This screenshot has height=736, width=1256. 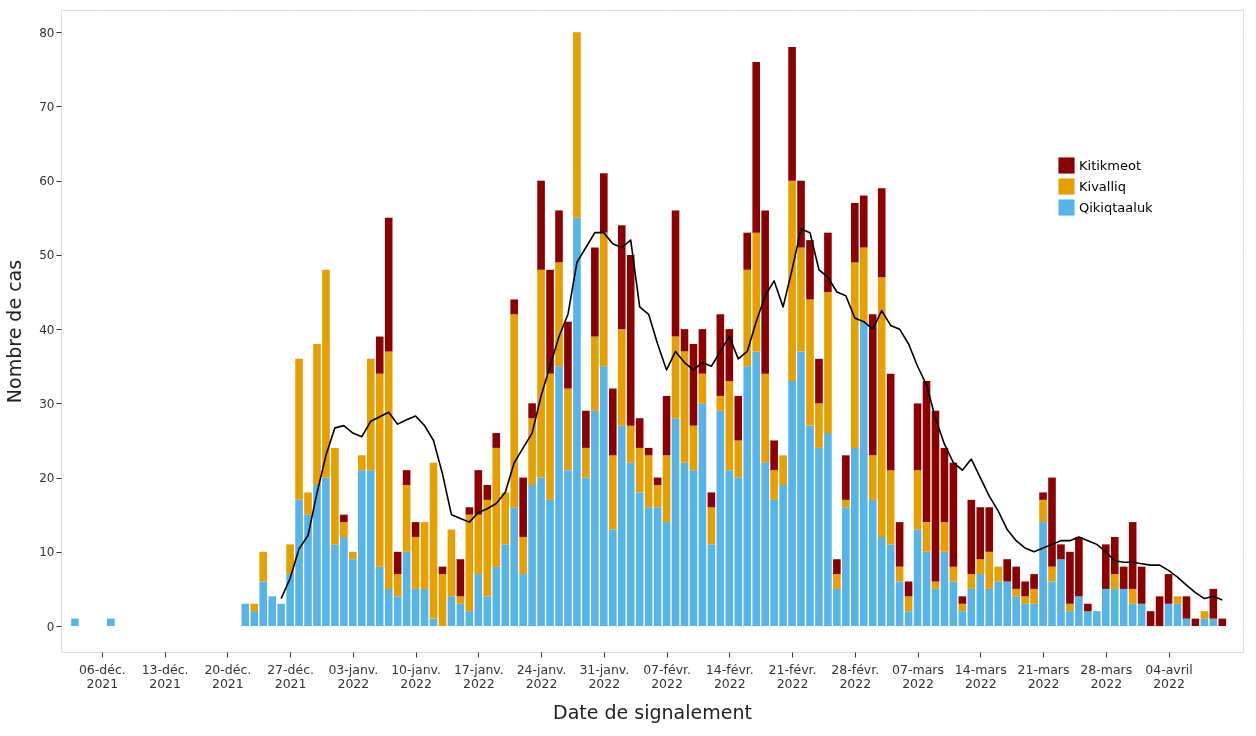 I want to click on x-tick-label: 07-mars 2022, so click(x=918, y=676).